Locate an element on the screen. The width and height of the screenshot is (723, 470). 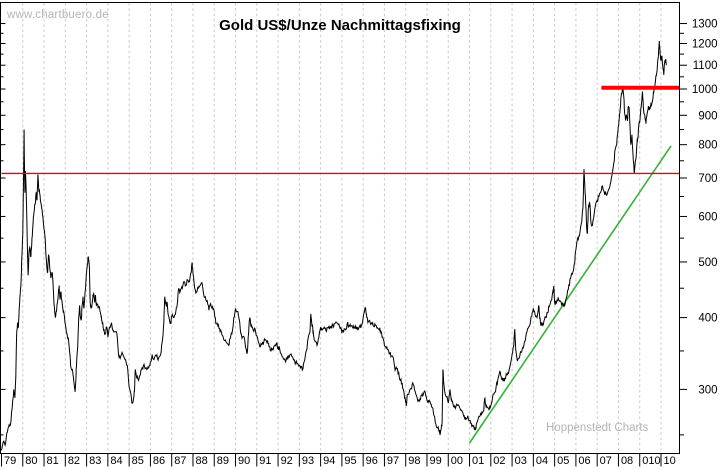
x-axis-label: 06 is located at coordinates (584, 461).